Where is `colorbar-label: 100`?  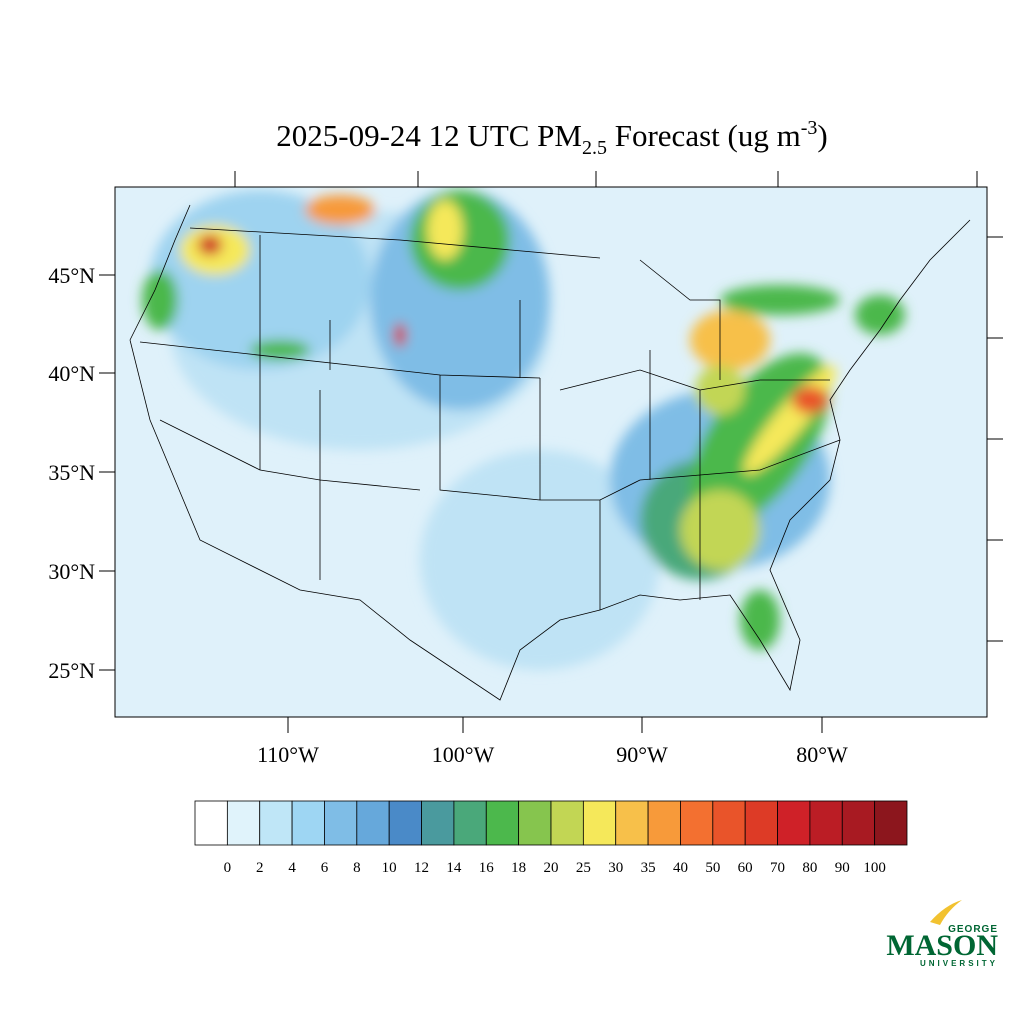 colorbar-label: 100 is located at coordinates (874, 868).